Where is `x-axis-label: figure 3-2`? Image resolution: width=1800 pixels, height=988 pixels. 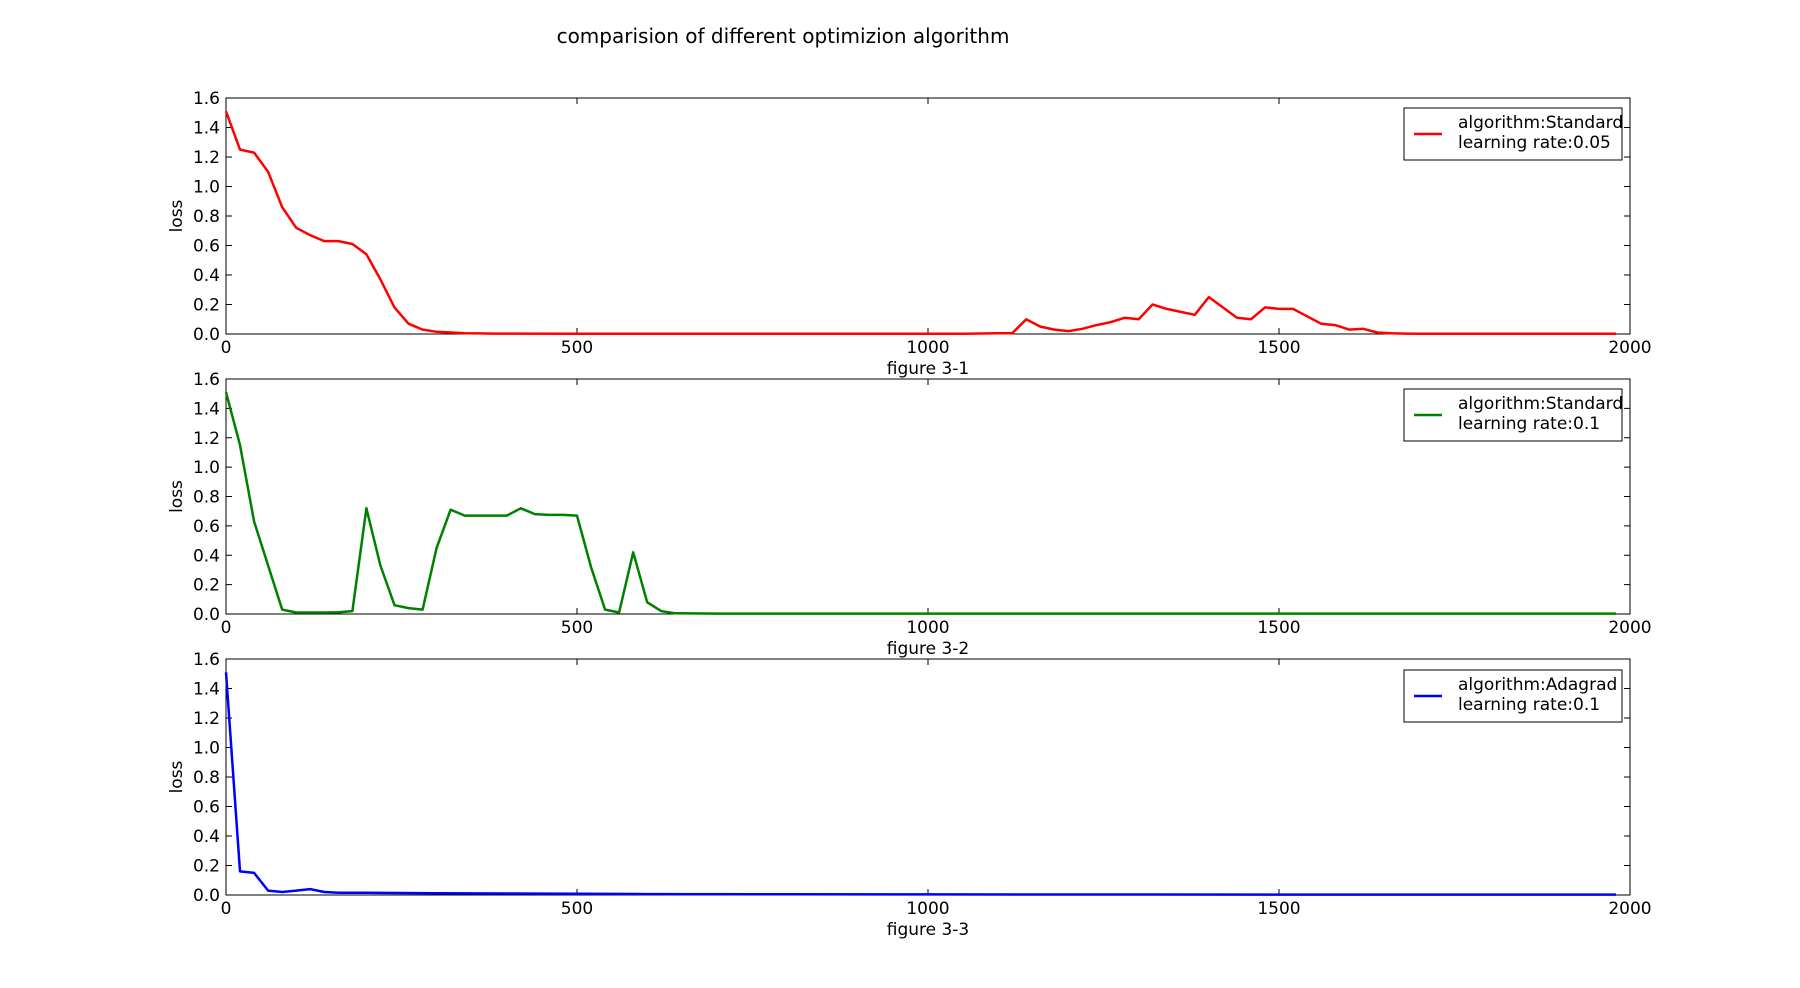 x-axis-label: figure 3-2 is located at coordinates (928, 649).